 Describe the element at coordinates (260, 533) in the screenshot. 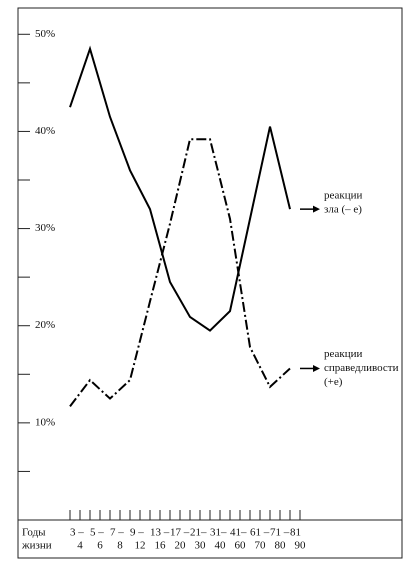

I see `x-tick-label: 61 –` at that location.